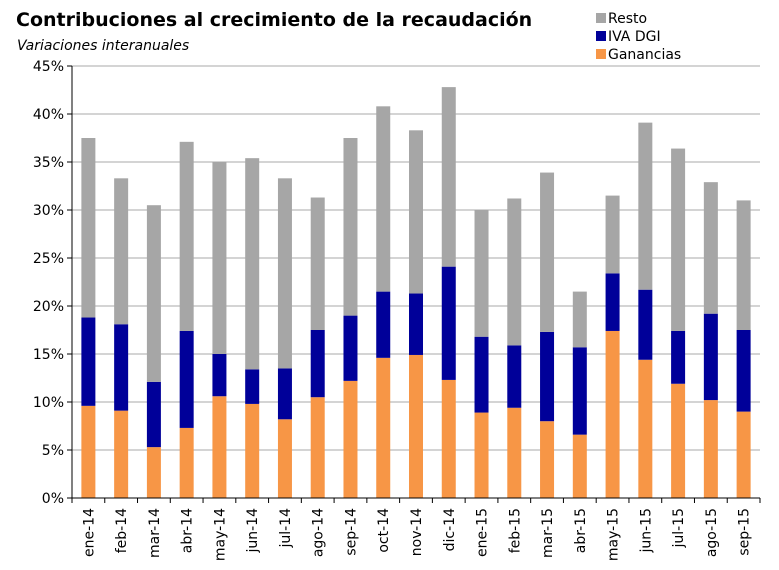 This screenshot has height=570, width=779. What do you see at coordinates (53, 499) in the screenshot?
I see `y-tick-label: 0%` at bounding box center [53, 499].